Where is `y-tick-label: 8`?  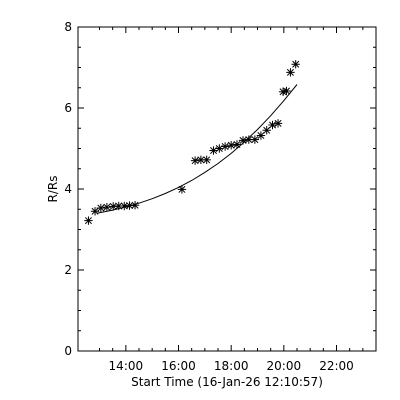
y-tick-label: 8 is located at coordinates (68, 27).